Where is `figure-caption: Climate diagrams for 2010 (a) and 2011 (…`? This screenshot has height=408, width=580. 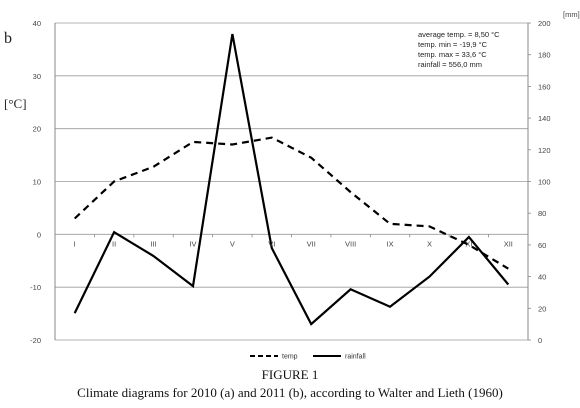
figure-caption: Climate diagrams for 2010 (a) and 2011 (… is located at coordinates (290, 392).